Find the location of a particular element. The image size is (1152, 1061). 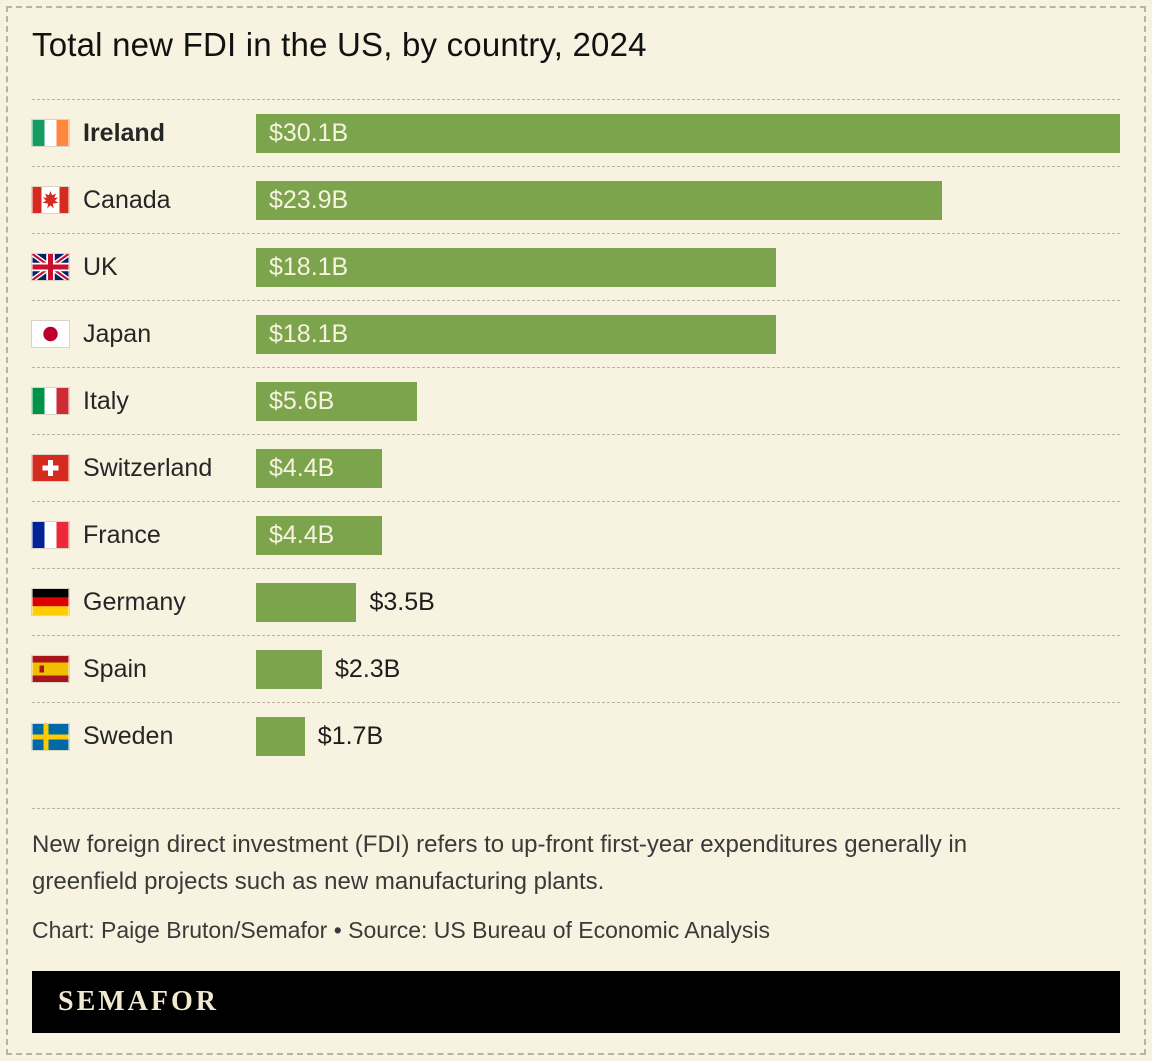

chart-row-ireland: Ireland $30.1B is located at coordinates (576, 134).